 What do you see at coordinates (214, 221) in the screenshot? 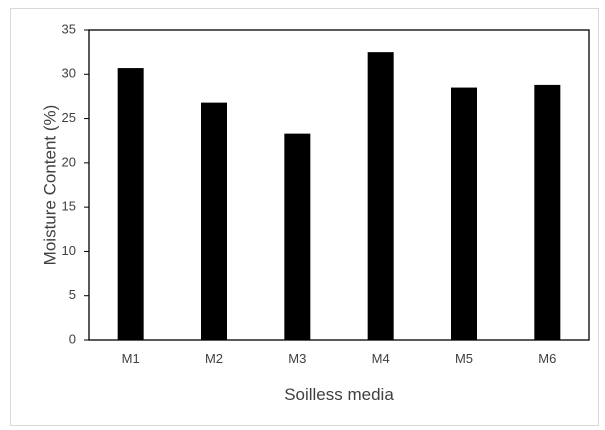
I see `bar-m2` at bounding box center [214, 221].